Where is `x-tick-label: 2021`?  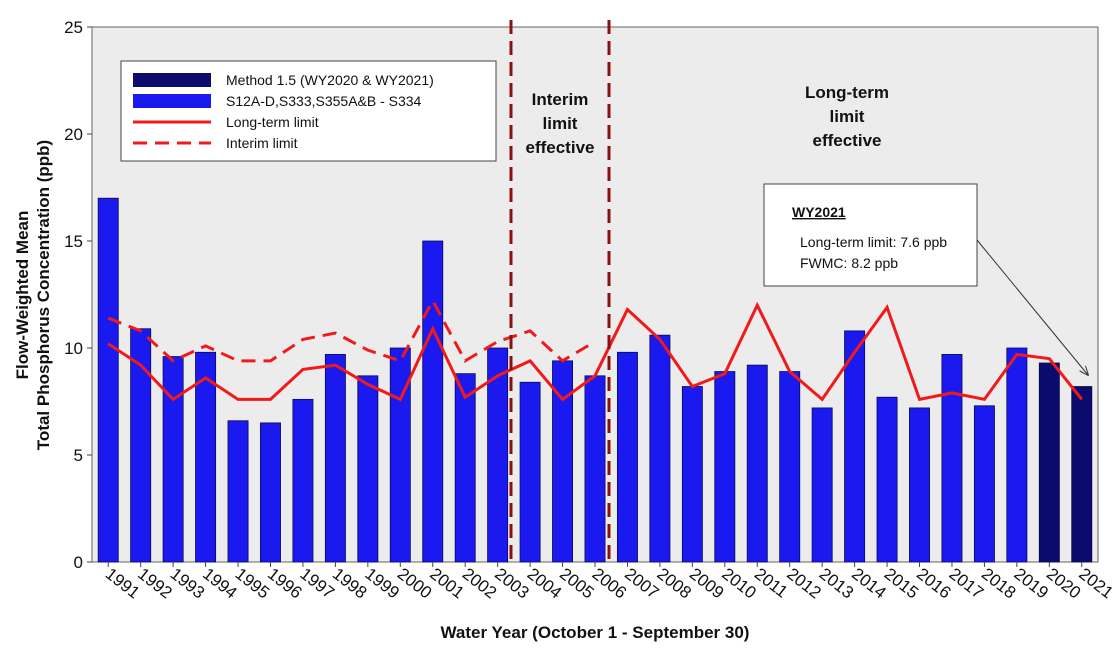 x-tick-label: 2021 is located at coordinates (1096, 583).